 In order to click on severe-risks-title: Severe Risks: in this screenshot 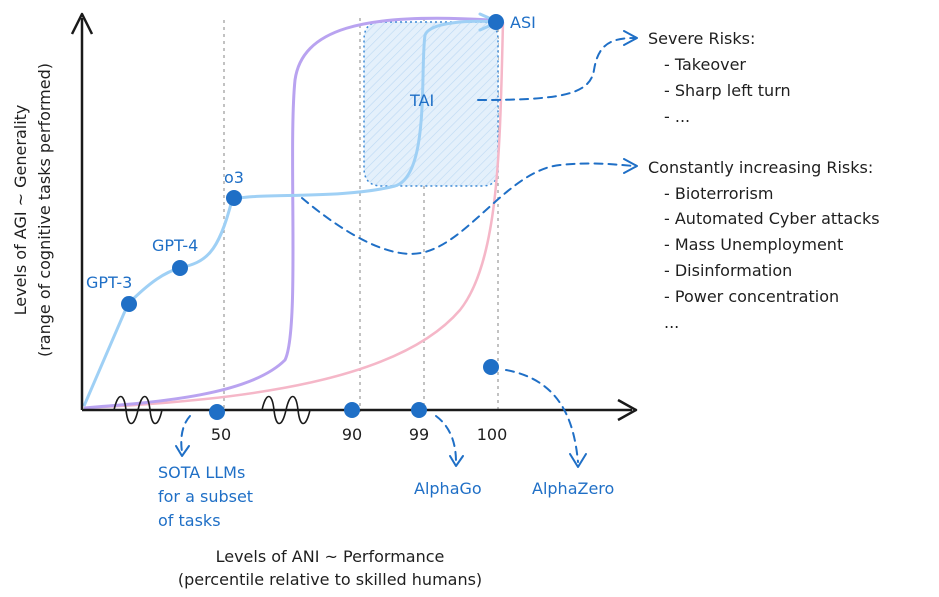, I will do `click(701, 38)`.